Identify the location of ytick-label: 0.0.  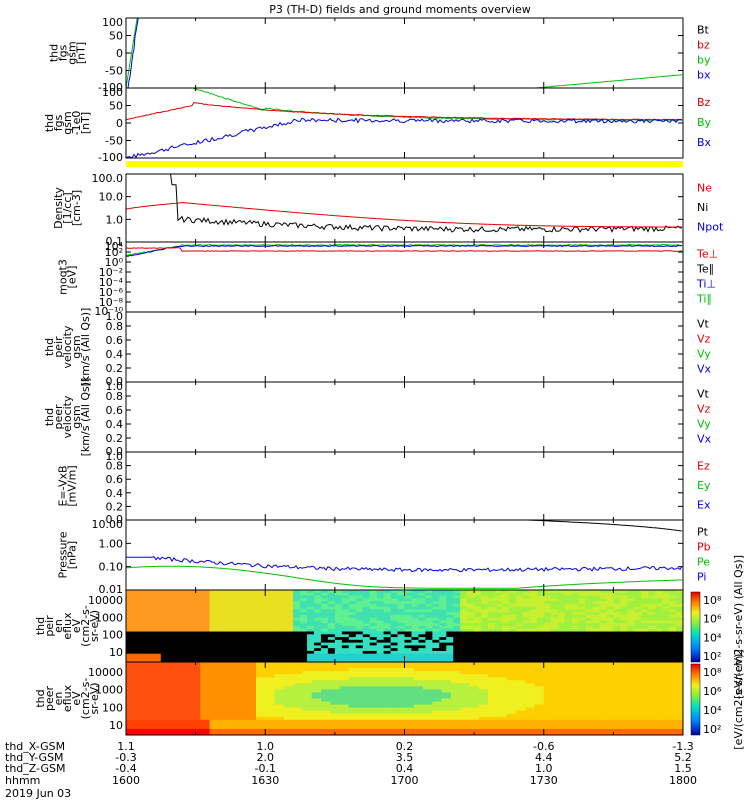
(115, 381).